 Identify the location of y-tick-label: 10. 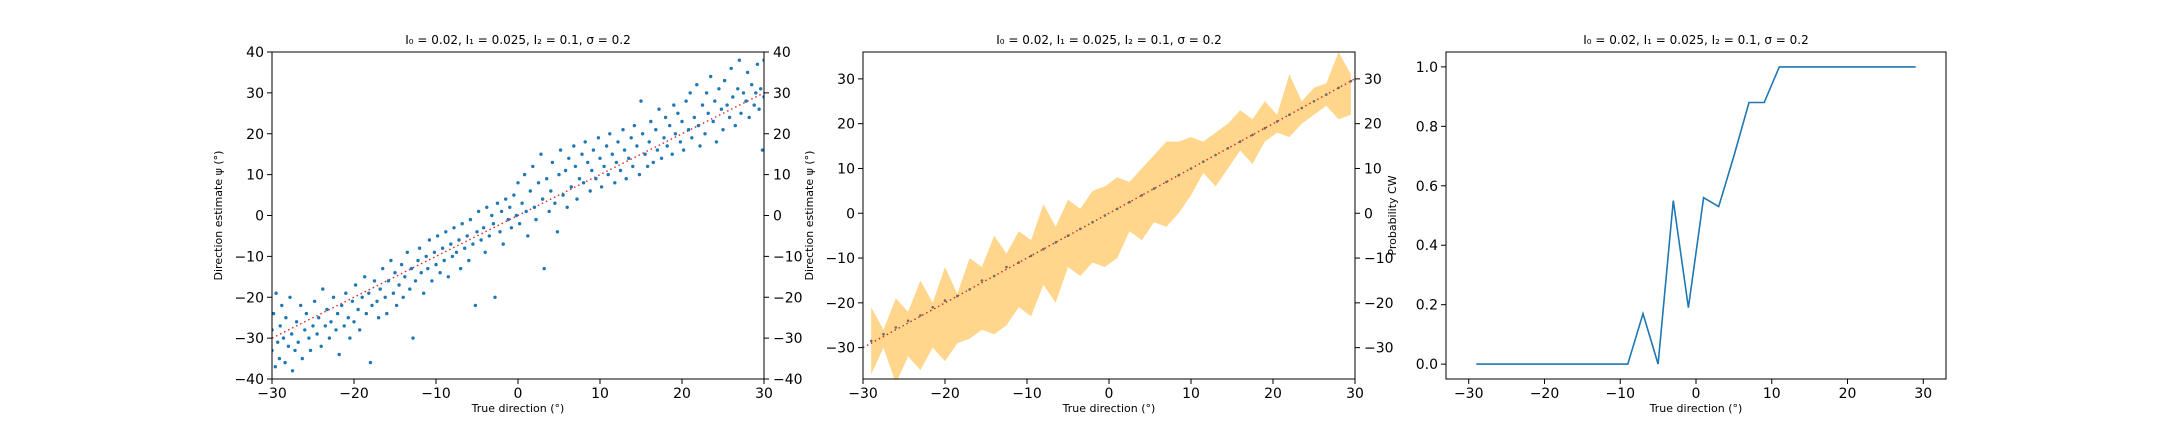
(255, 176).